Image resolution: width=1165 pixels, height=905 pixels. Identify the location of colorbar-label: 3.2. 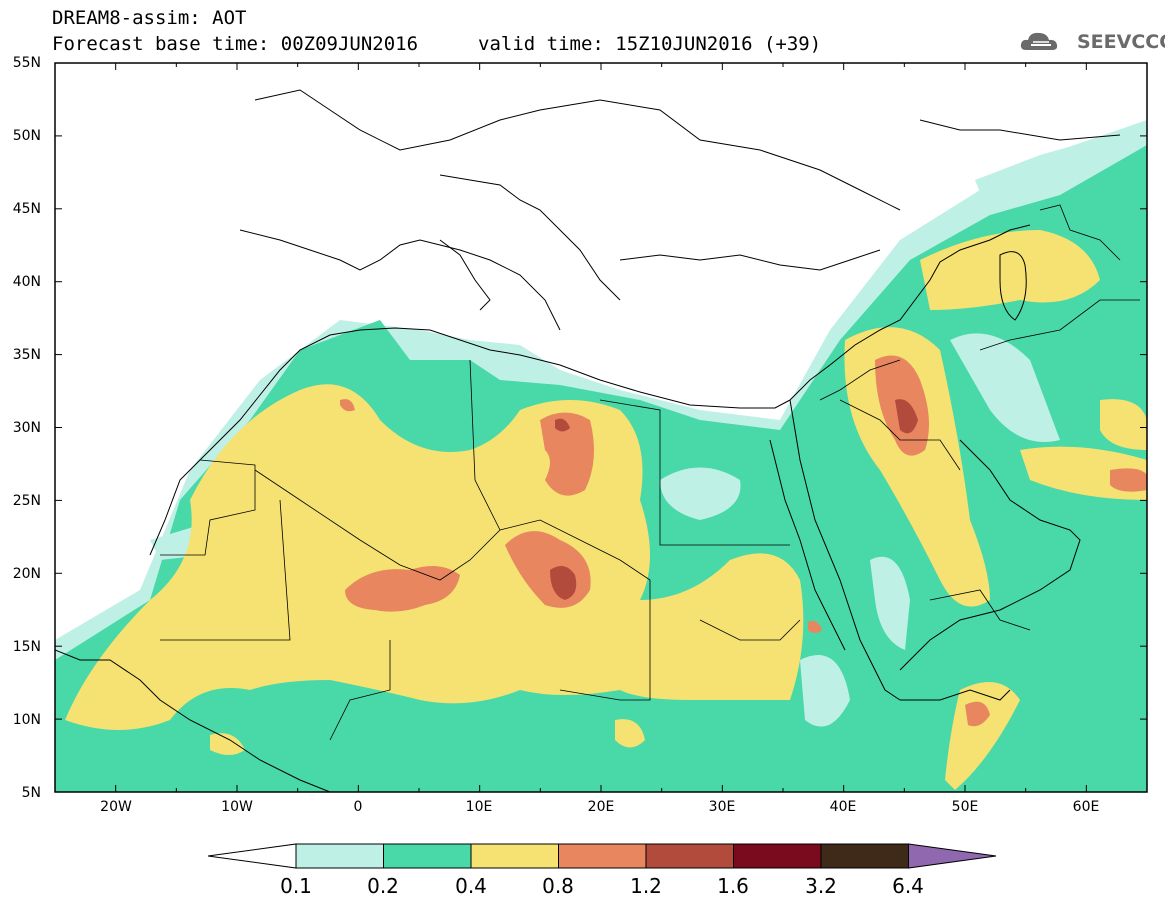
(821, 886).